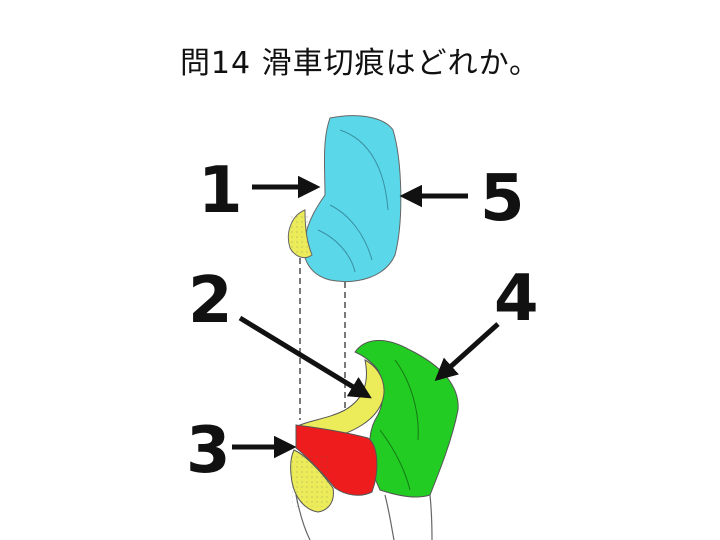  I want to click on region-1-blue, so click(352, 199).